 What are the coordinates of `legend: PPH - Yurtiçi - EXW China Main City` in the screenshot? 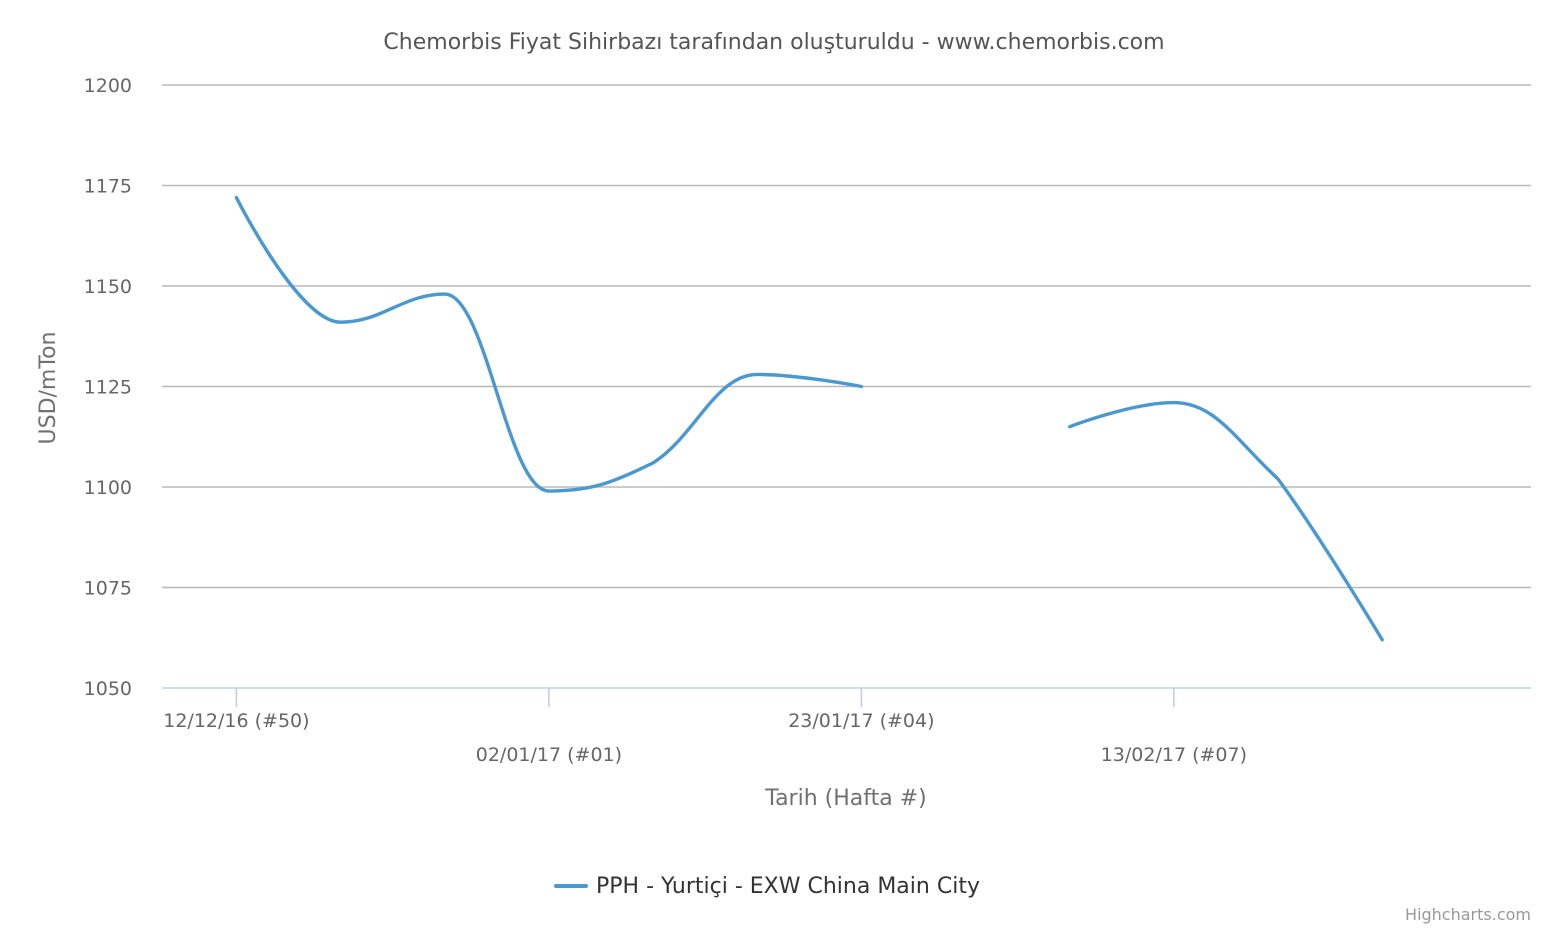 It's located at (767, 886).